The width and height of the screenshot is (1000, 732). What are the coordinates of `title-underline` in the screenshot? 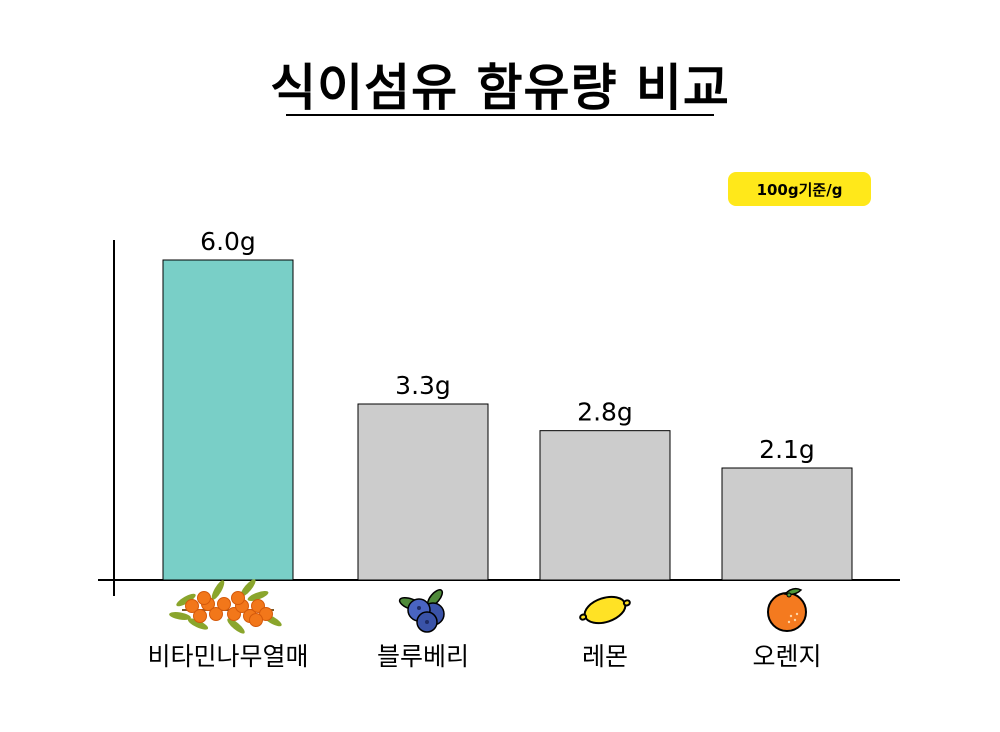 It's located at (500, 115).